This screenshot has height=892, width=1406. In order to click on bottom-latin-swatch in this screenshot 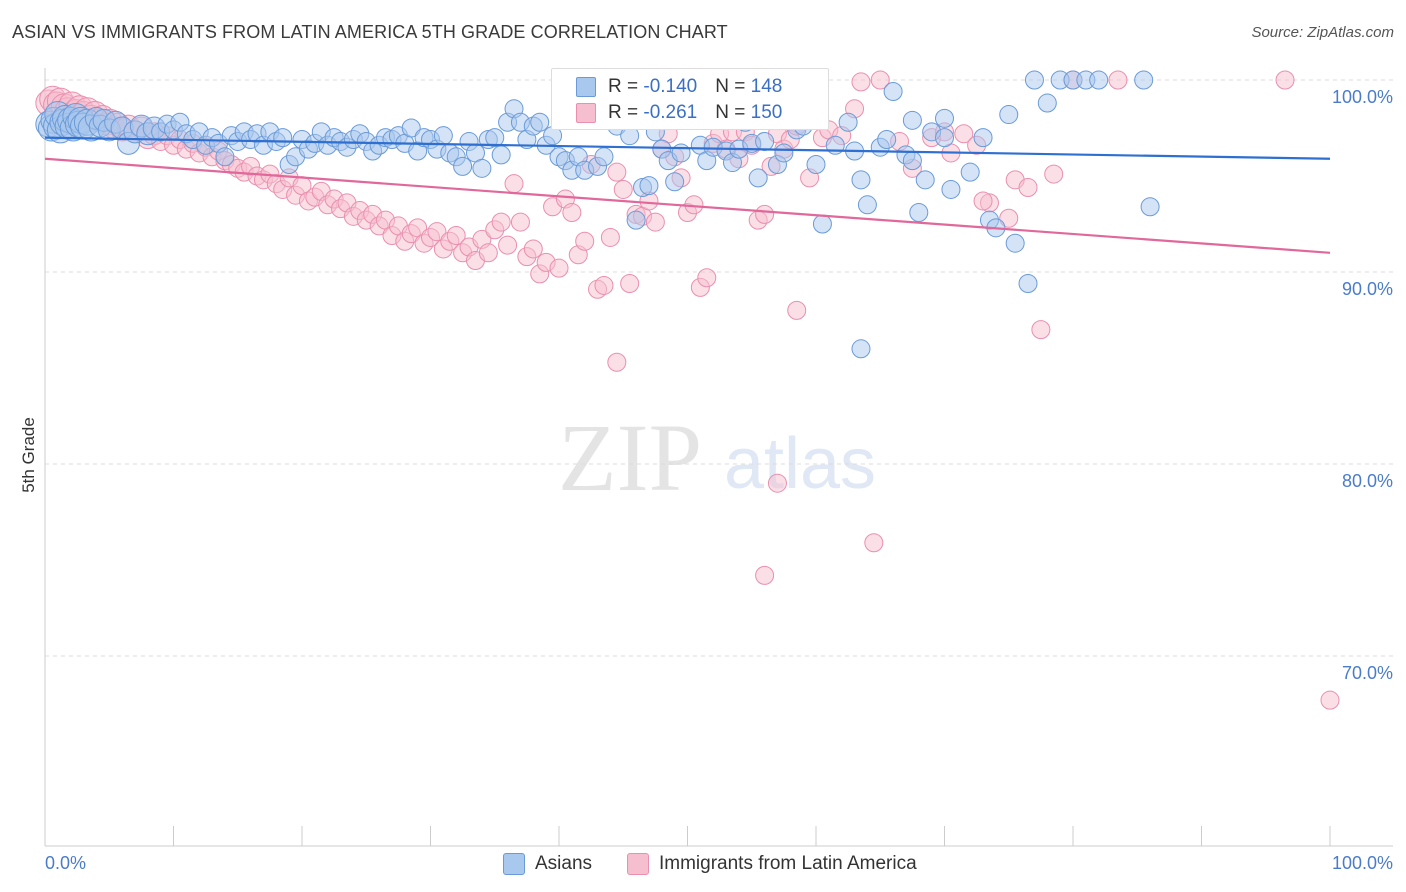, I will do `click(638, 864)`.